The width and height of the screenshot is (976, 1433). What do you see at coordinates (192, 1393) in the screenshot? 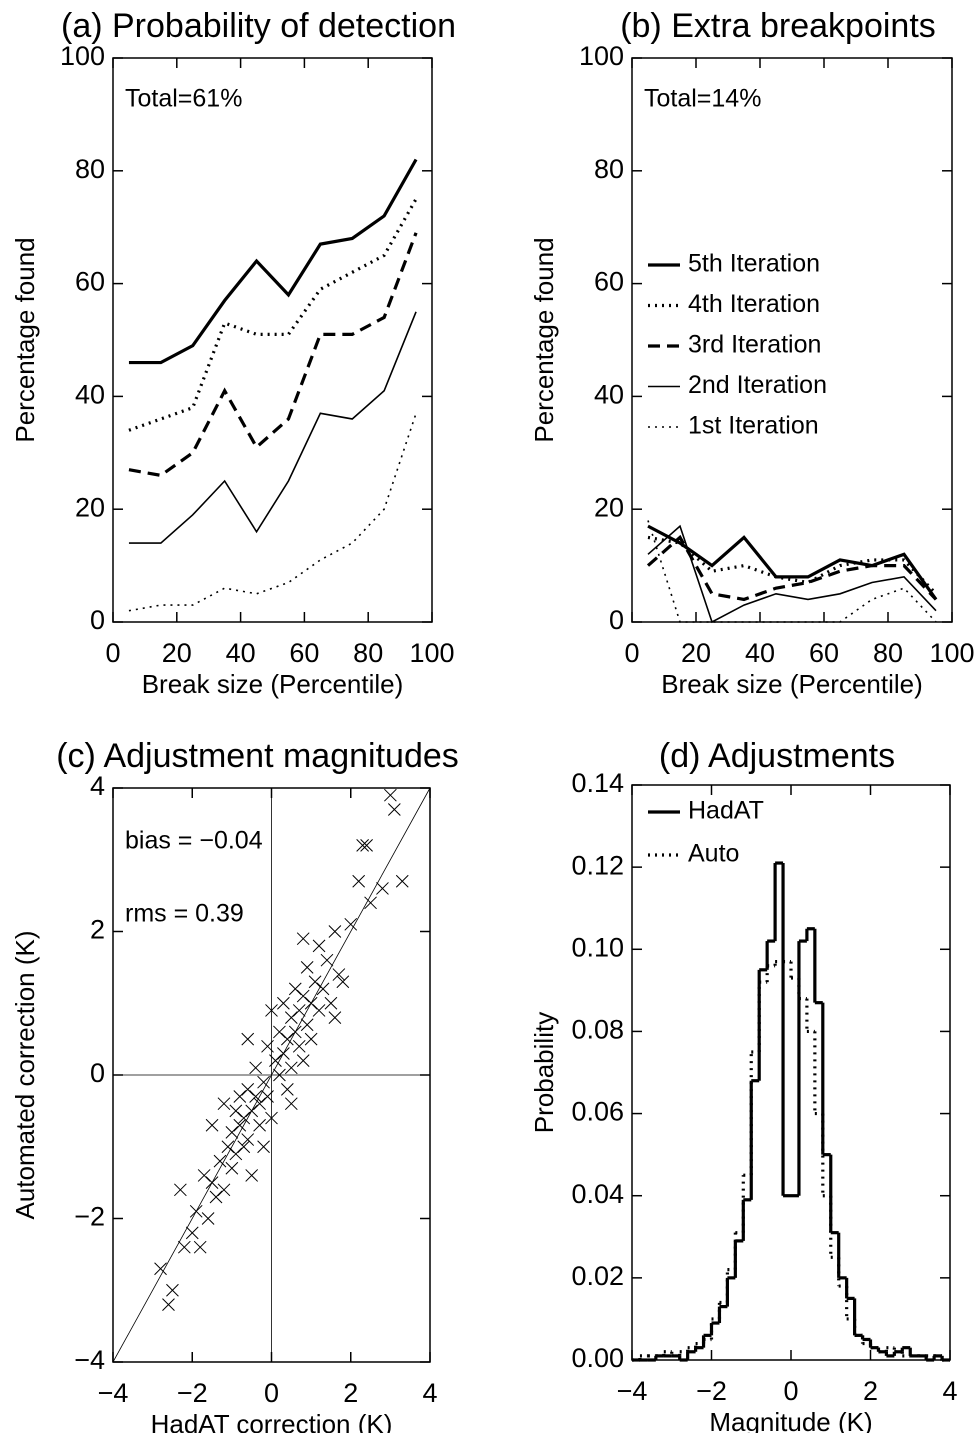
I see `x-tick-label: −2` at bounding box center [192, 1393].